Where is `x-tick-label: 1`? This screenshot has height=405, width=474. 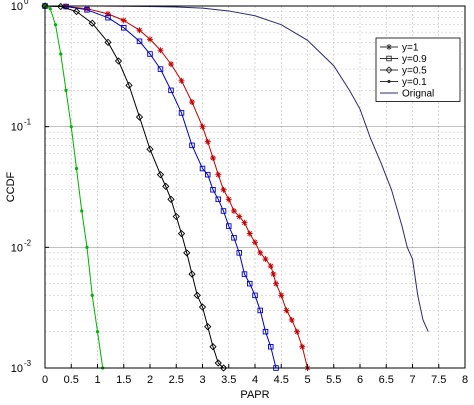 x-tick-label: 1 is located at coordinates (97, 380).